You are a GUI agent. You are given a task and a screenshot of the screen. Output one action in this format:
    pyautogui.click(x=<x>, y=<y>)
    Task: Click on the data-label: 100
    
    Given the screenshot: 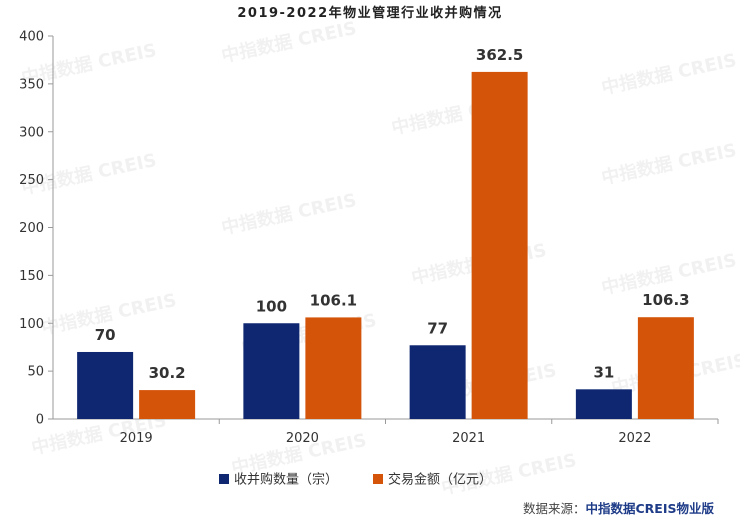 What is the action you would take?
    pyautogui.click(x=271, y=306)
    